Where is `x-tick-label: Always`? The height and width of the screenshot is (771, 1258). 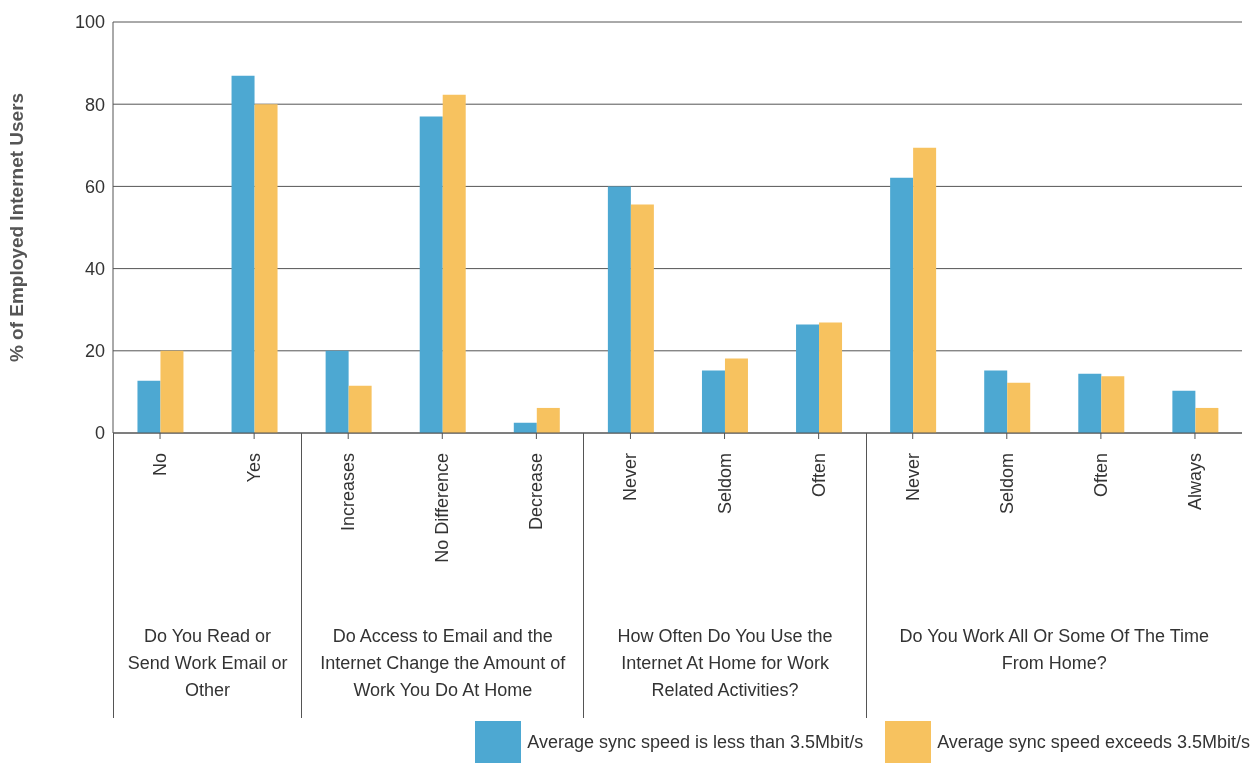 x-tick-label: Always is located at coordinates (1194, 482).